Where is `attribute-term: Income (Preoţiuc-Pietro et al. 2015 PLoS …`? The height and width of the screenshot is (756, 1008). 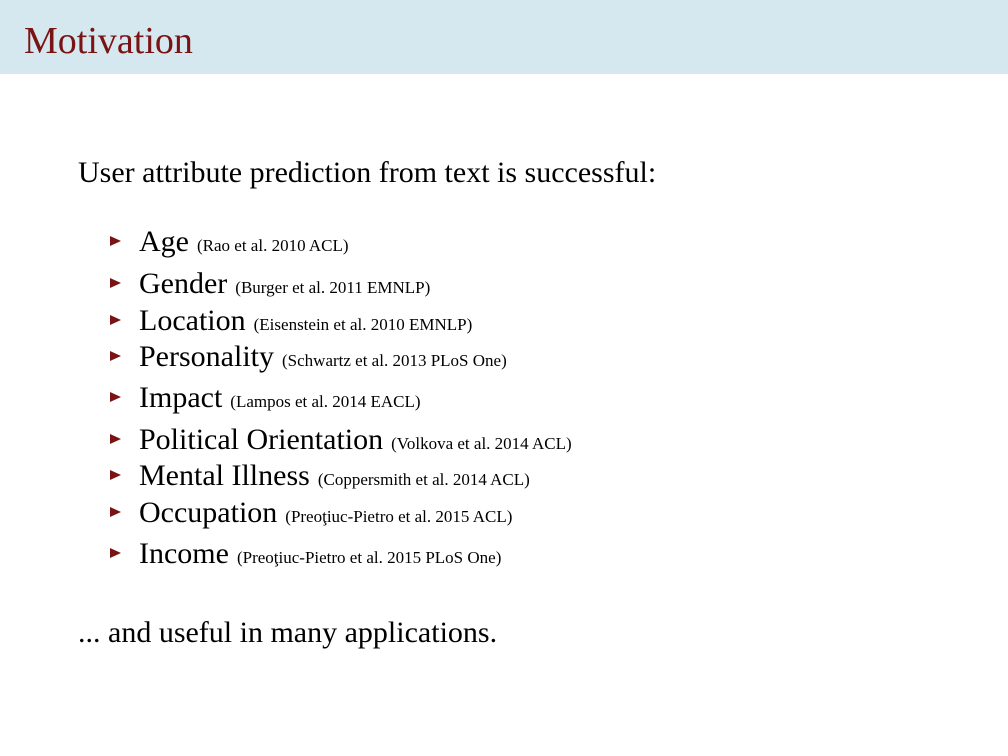 attribute-term: Income (Preoţiuc-Pietro et al. 2015 PLoS … is located at coordinates (320, 553).